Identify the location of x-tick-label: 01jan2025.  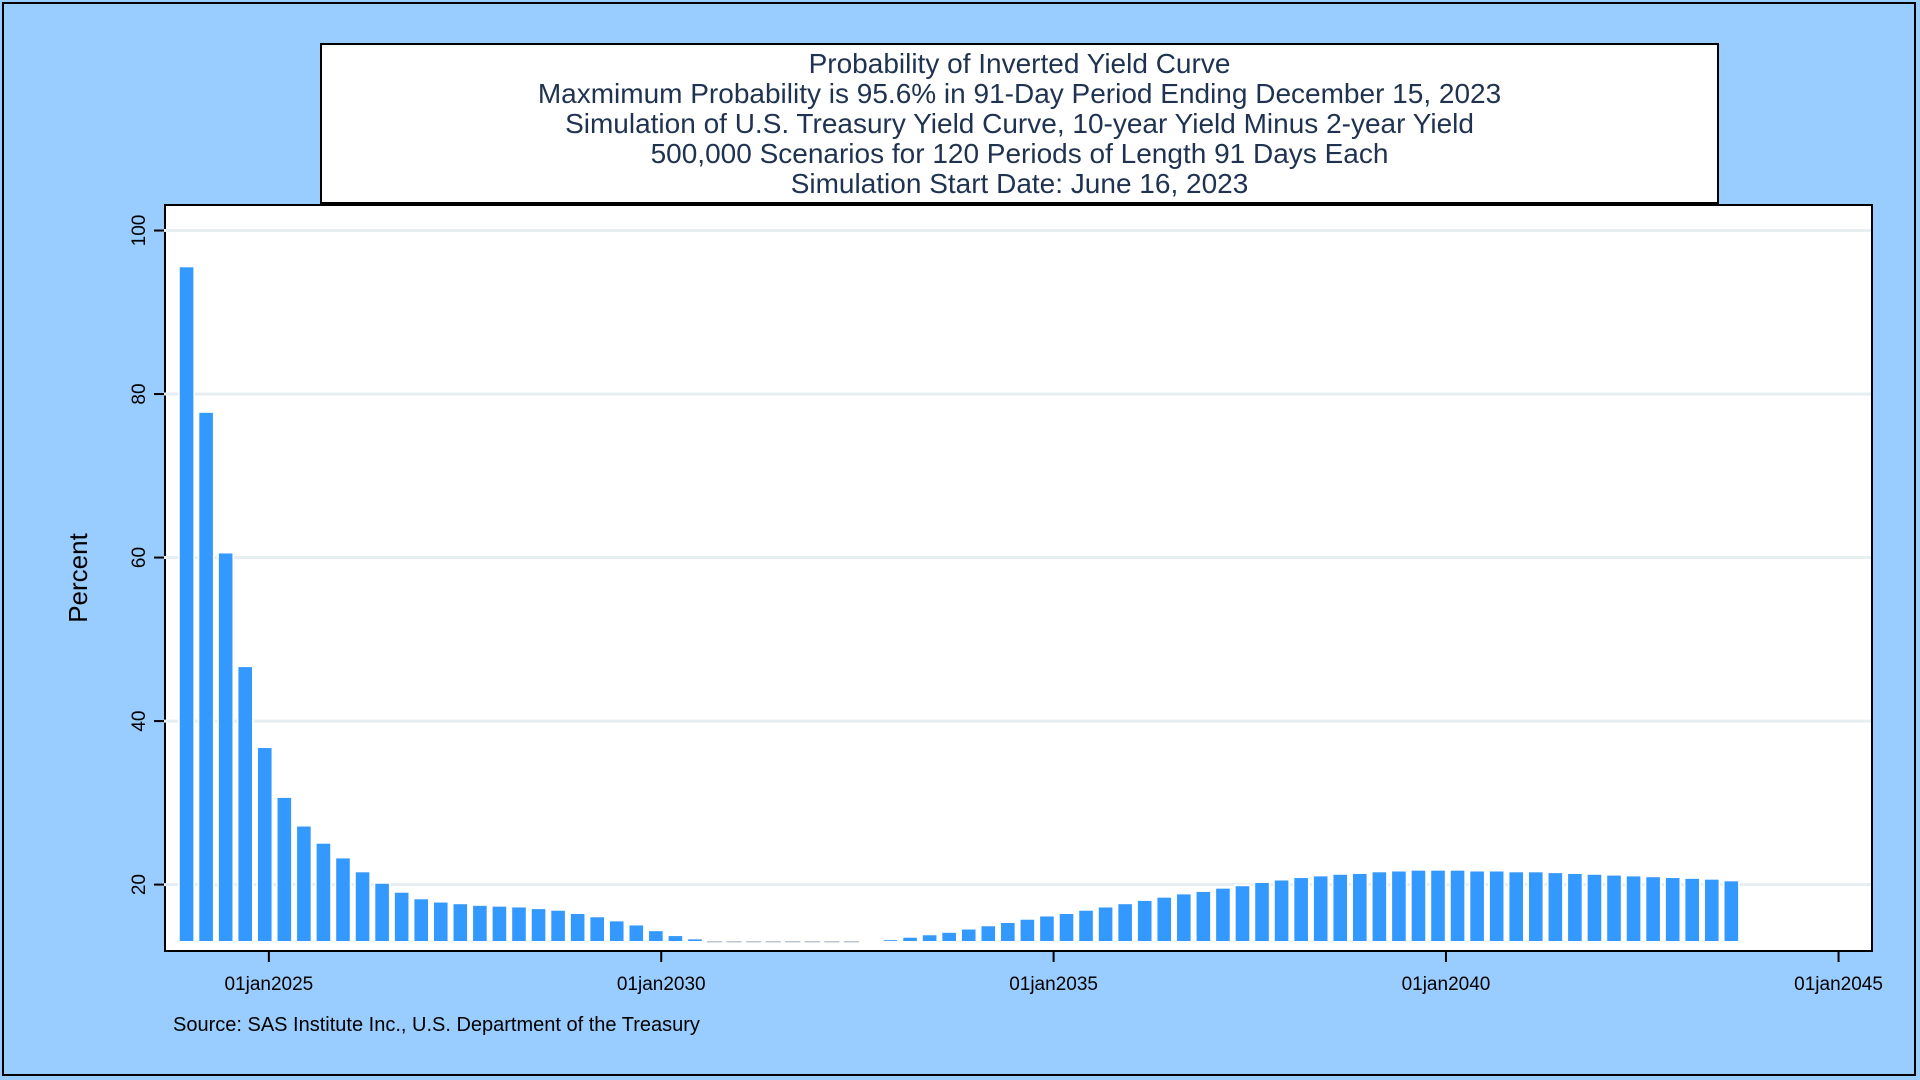
(268, 984).